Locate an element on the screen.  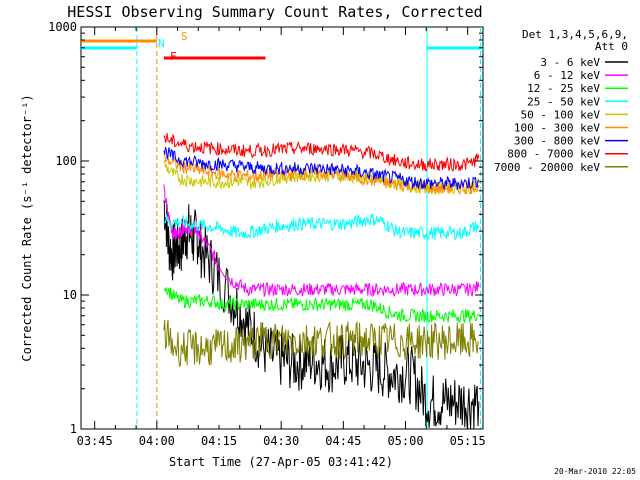
flag-s-label: S is located at coordinates (184, 36).